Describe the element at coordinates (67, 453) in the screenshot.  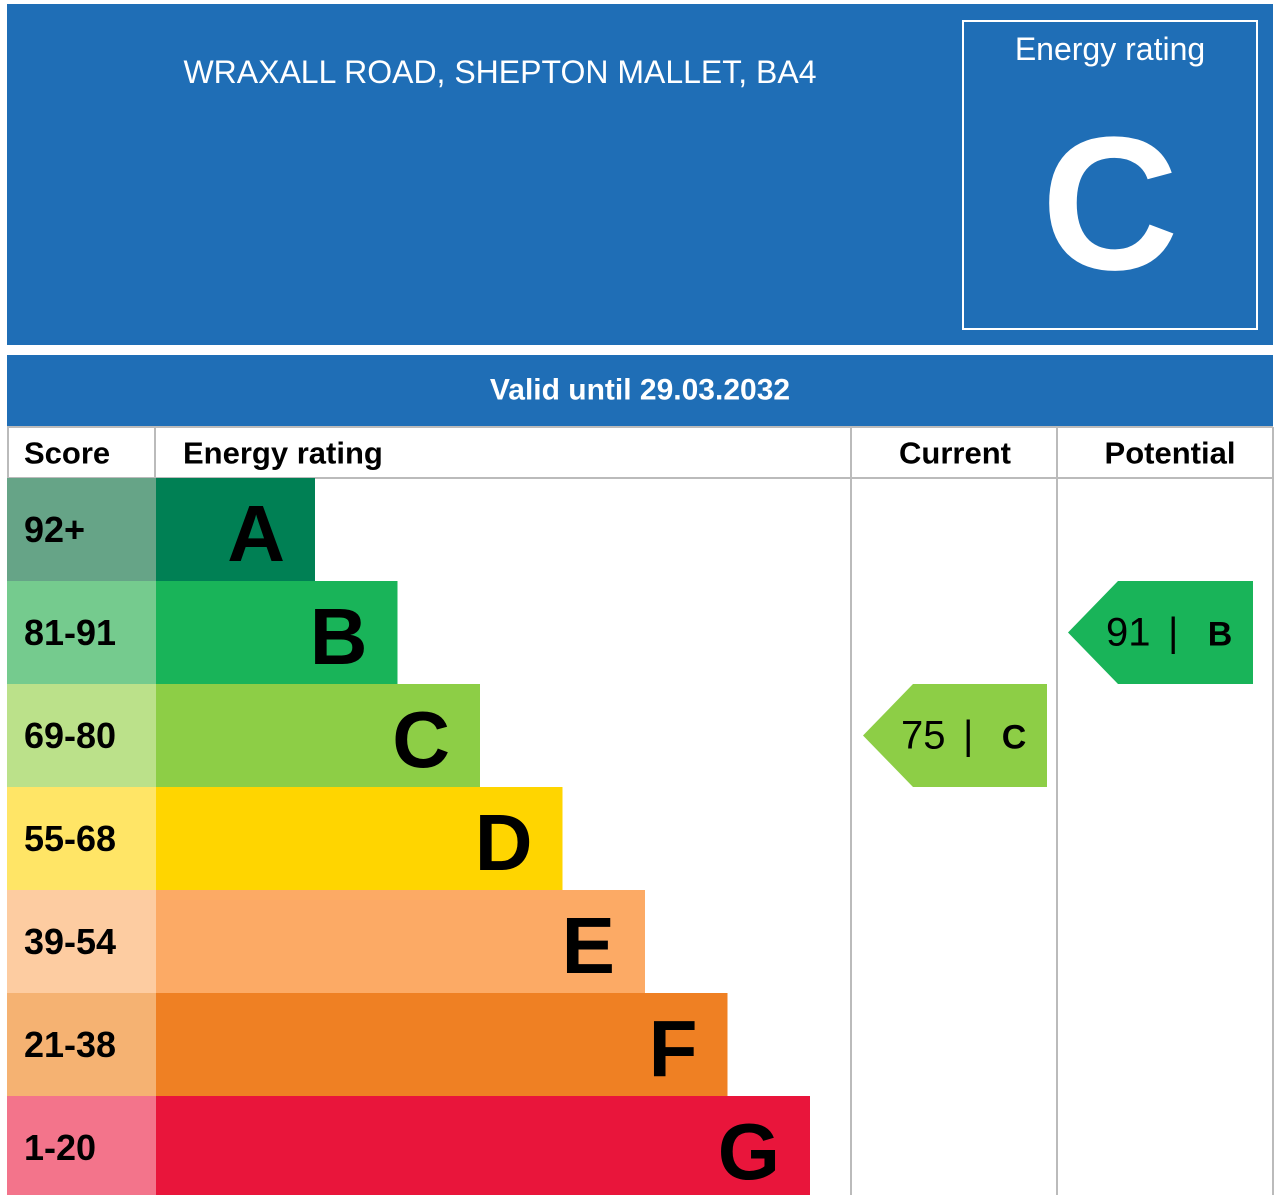
I see `column-header: Score` at that location.